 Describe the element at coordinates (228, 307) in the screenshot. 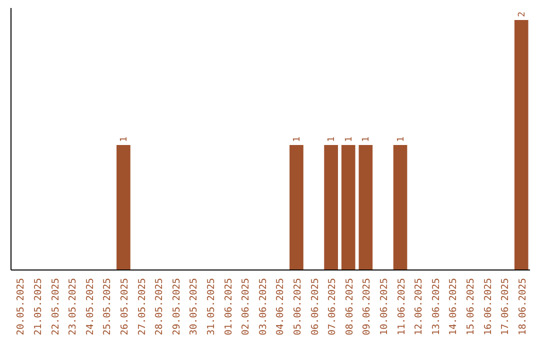

I see `x-tick-label: 01.06.2025` at that location.